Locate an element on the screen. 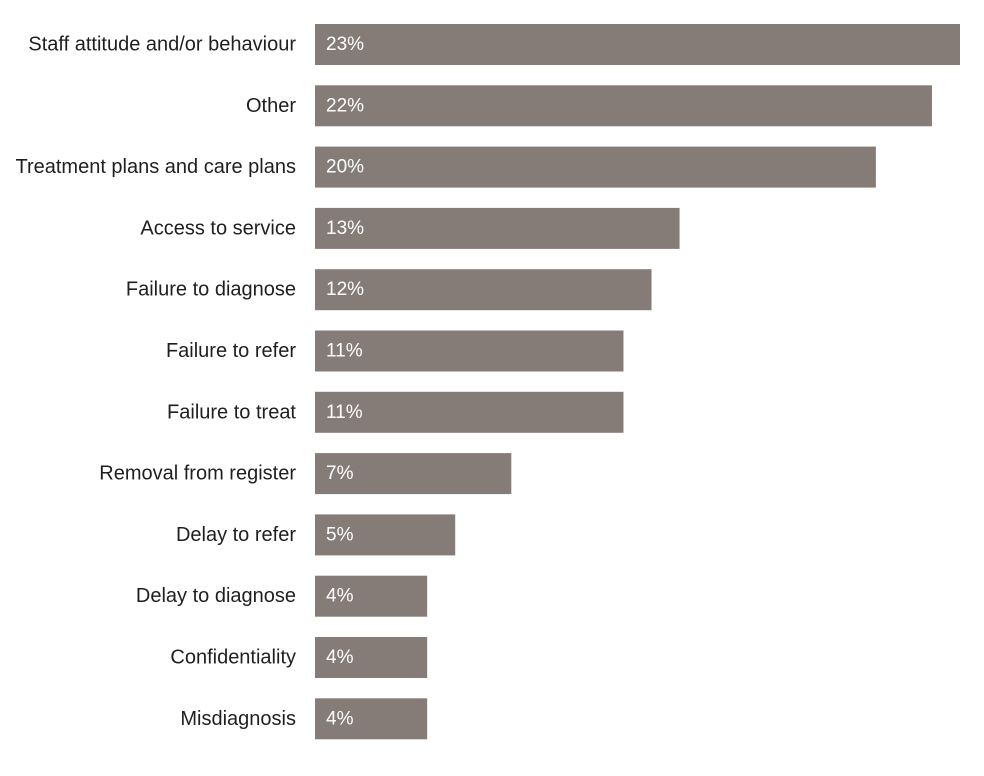 The width and height of the screenshot is (984, 776). category-label: Staff attitude and/or behaviour is located at coordinates (162, 45).